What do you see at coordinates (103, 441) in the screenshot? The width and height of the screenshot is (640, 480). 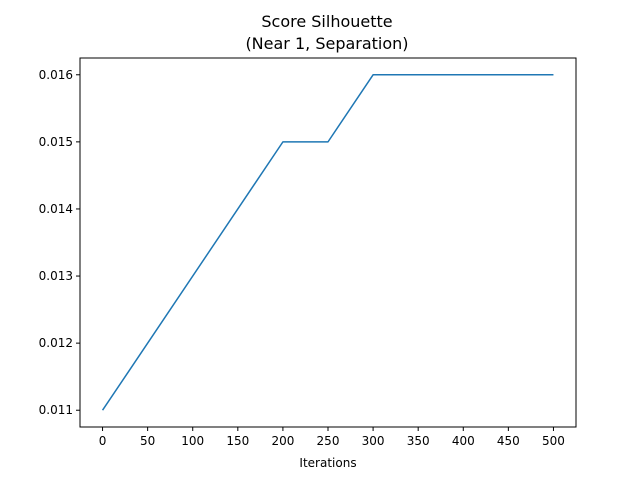 I see `x-tick-label: 0` at bounding box center [103, 441].